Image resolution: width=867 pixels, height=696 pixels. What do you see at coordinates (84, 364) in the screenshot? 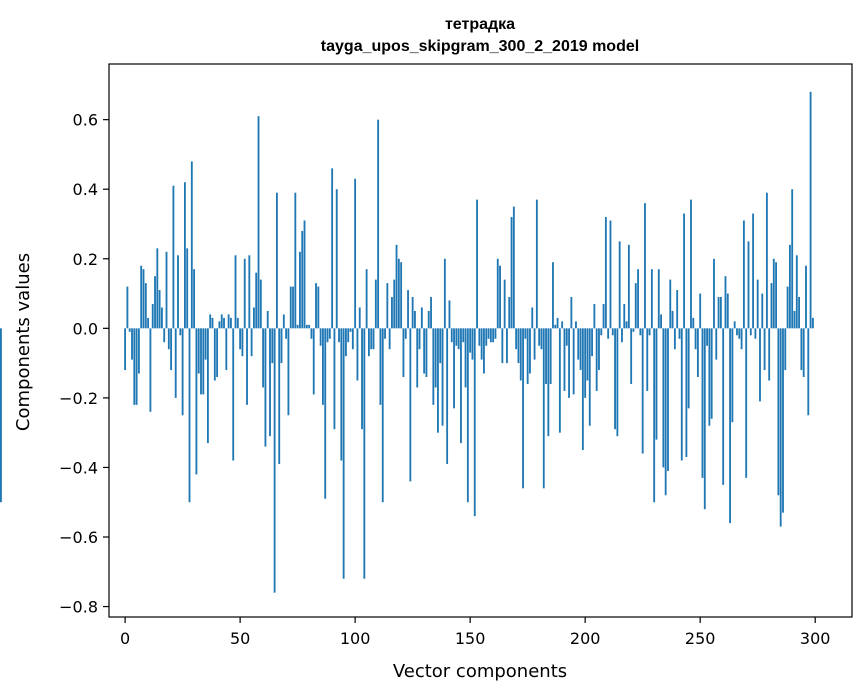
I see `y-axis-ticks: −0.8 −0.6 −0.4 −0.2 0.0 0.2 0.4 0.6` at bounding box center [84, 364].